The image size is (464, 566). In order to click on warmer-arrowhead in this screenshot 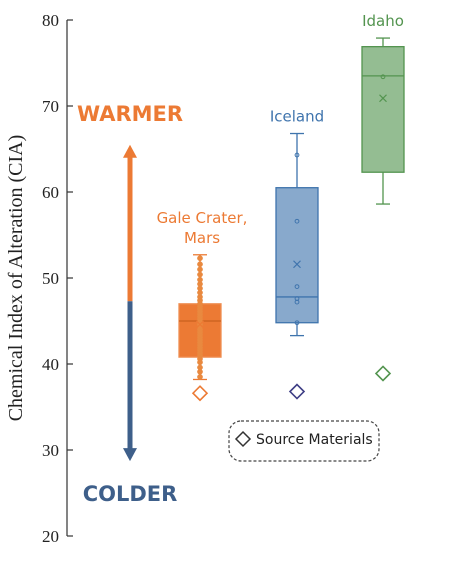, I will do `click(130, 151)`.